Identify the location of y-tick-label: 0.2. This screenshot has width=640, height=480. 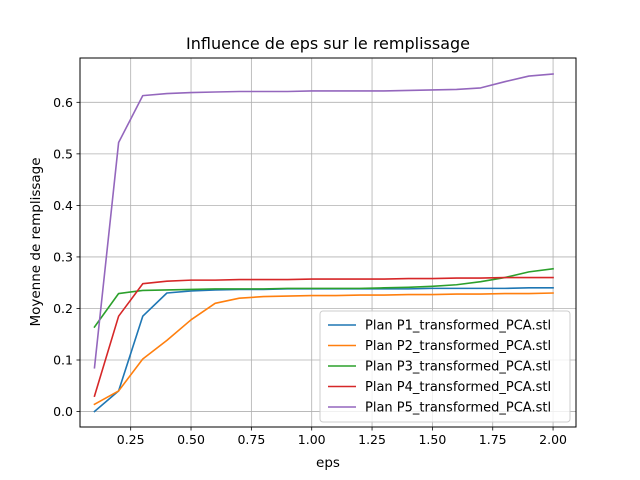
(63, 308).